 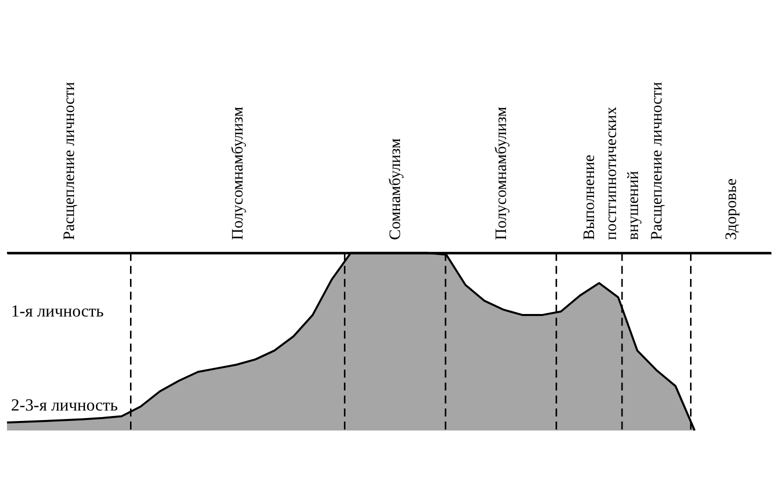 What do you see at coordinates (64, 405) in the screenshot?
I see `annotation: 2-3-я личность` at bounding box center [64, 405].